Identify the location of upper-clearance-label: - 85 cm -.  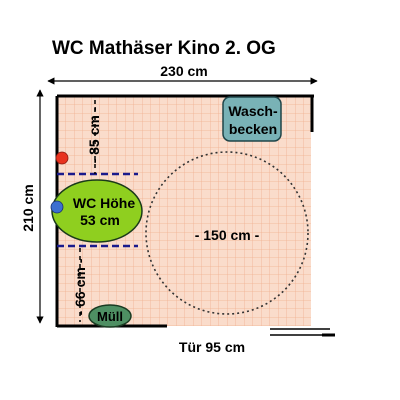
(94, 134).